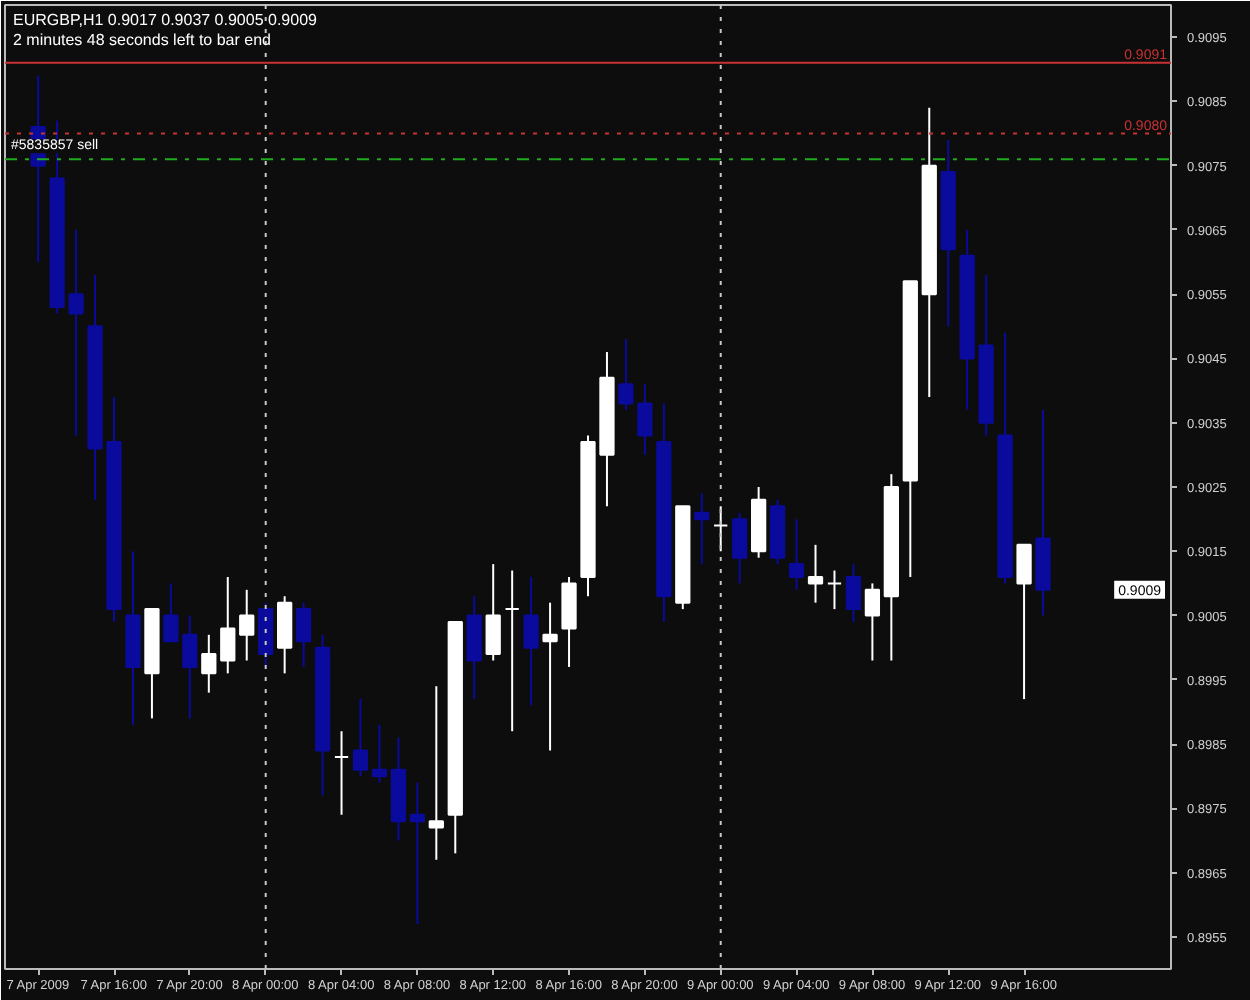 Image resolution: width=1250 pixels, height=1000 pixels. What do you see at coordinates (166, 20) in the screenshot?
I see `chart-title: EURGBP,H1 0.9017 0.9037 0.9005 0.9009` at bounding box center [166, 20].